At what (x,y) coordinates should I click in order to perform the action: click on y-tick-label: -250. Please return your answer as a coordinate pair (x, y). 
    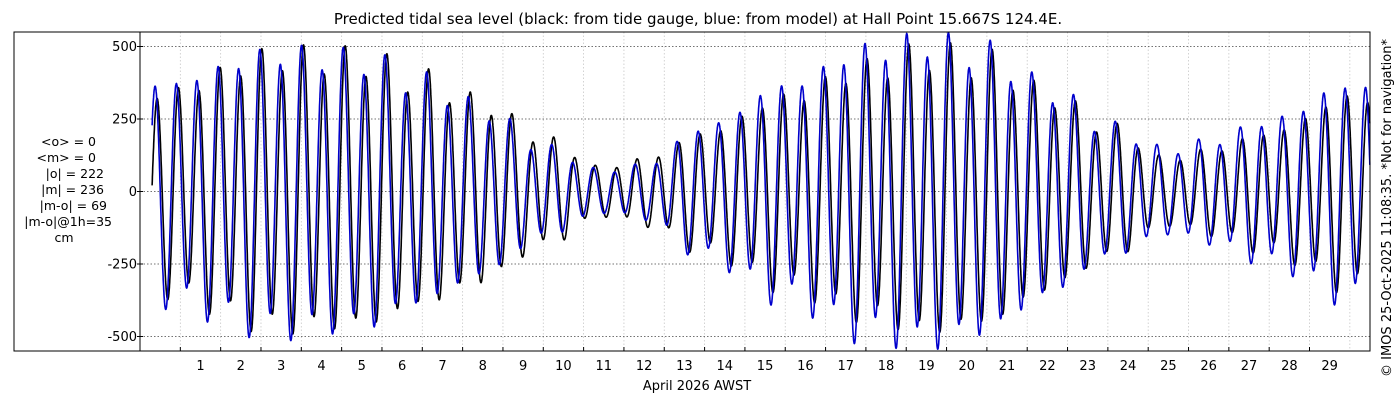
    Looking at the image, I should click on (122, 265).